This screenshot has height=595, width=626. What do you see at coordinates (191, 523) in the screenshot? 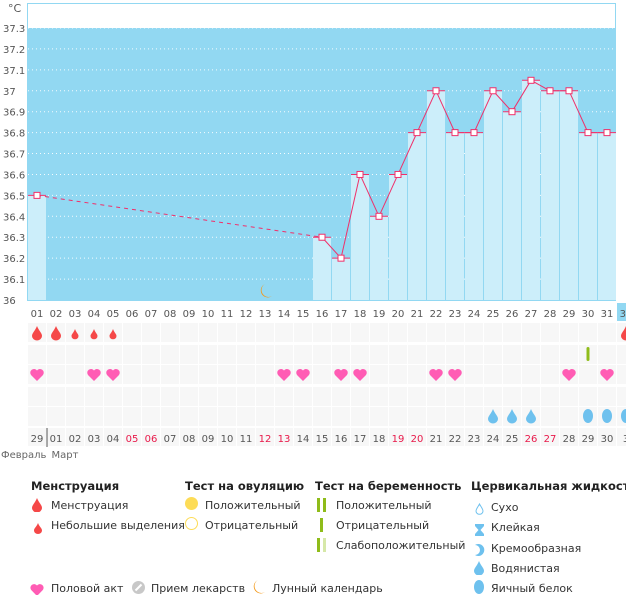
I see `negative-circle-icon` at bounding box center [191, 523].